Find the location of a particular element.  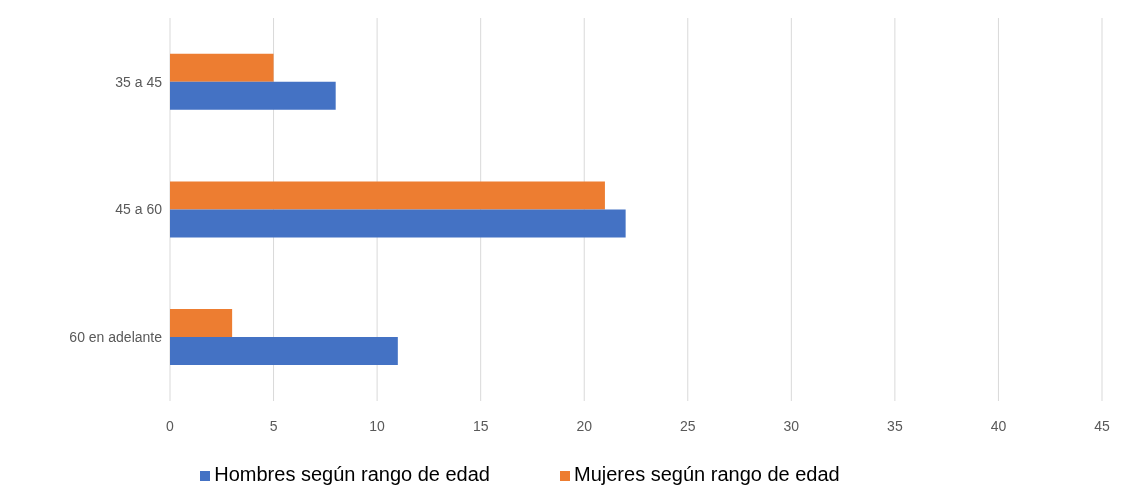

x-tick-label: 25 is located at coordinates (687, 425).